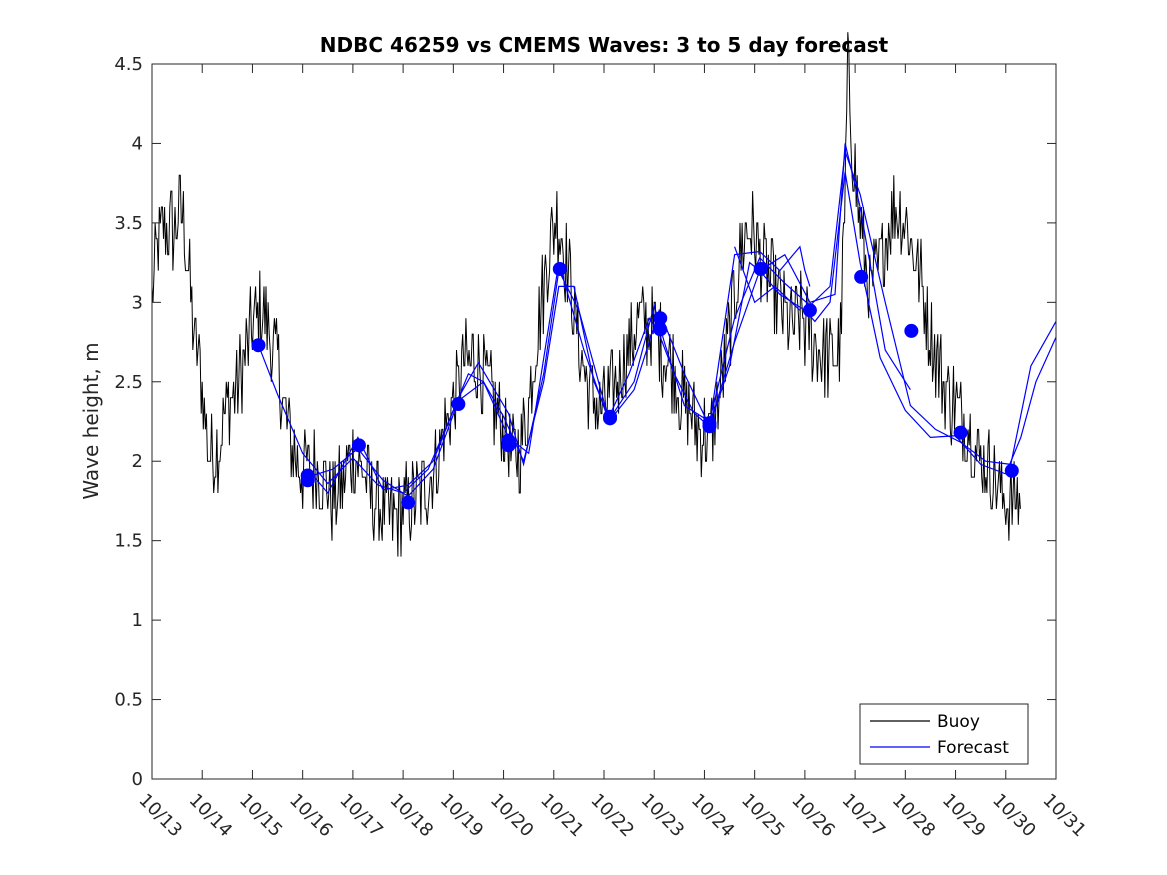 The height and width of the screenshot is (875, 1167). What do you see at coordinates (128, 64) in the screenshot?
I see `y-tick-label: 4.5` at bounding box center [128, 64].